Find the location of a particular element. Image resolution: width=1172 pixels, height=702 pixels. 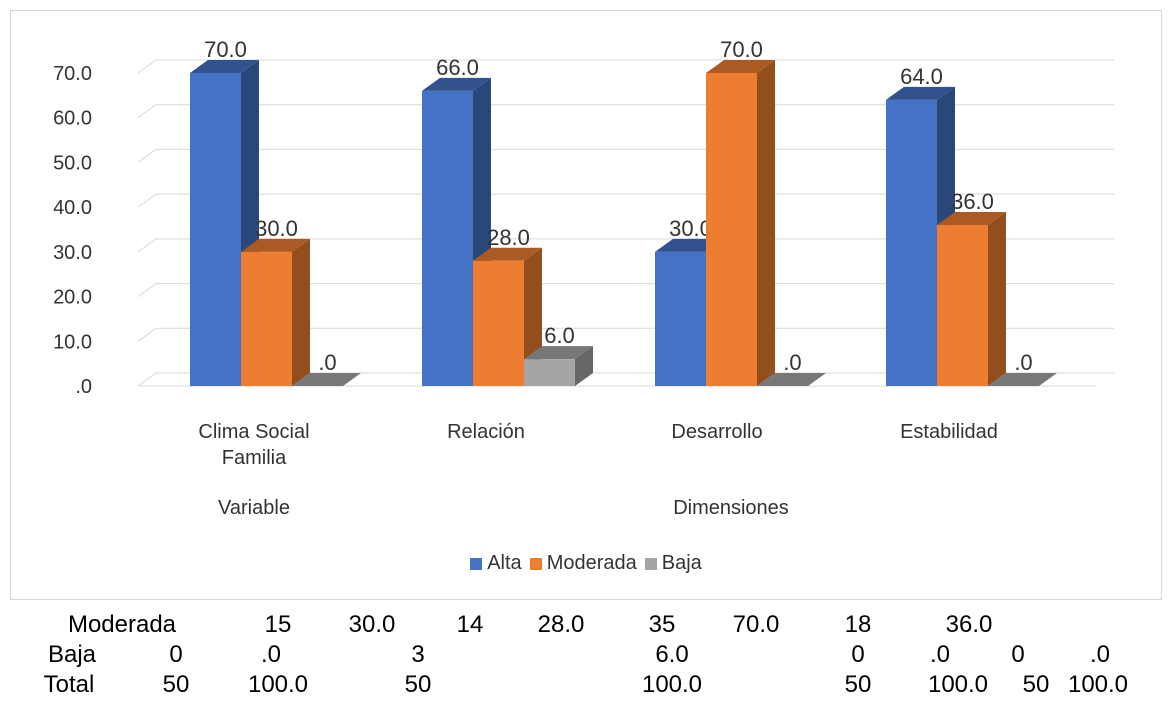

y-tick-label: 10.0 is located at coordinates (72, 342).